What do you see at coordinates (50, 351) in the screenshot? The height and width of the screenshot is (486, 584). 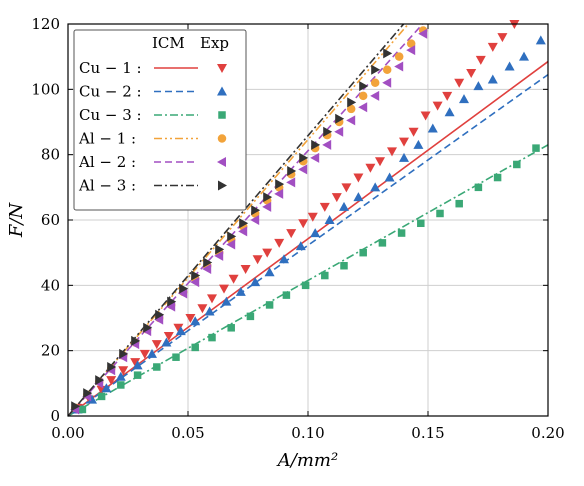 I see `y-tick-label: 20` at bounding box center [50, 351].